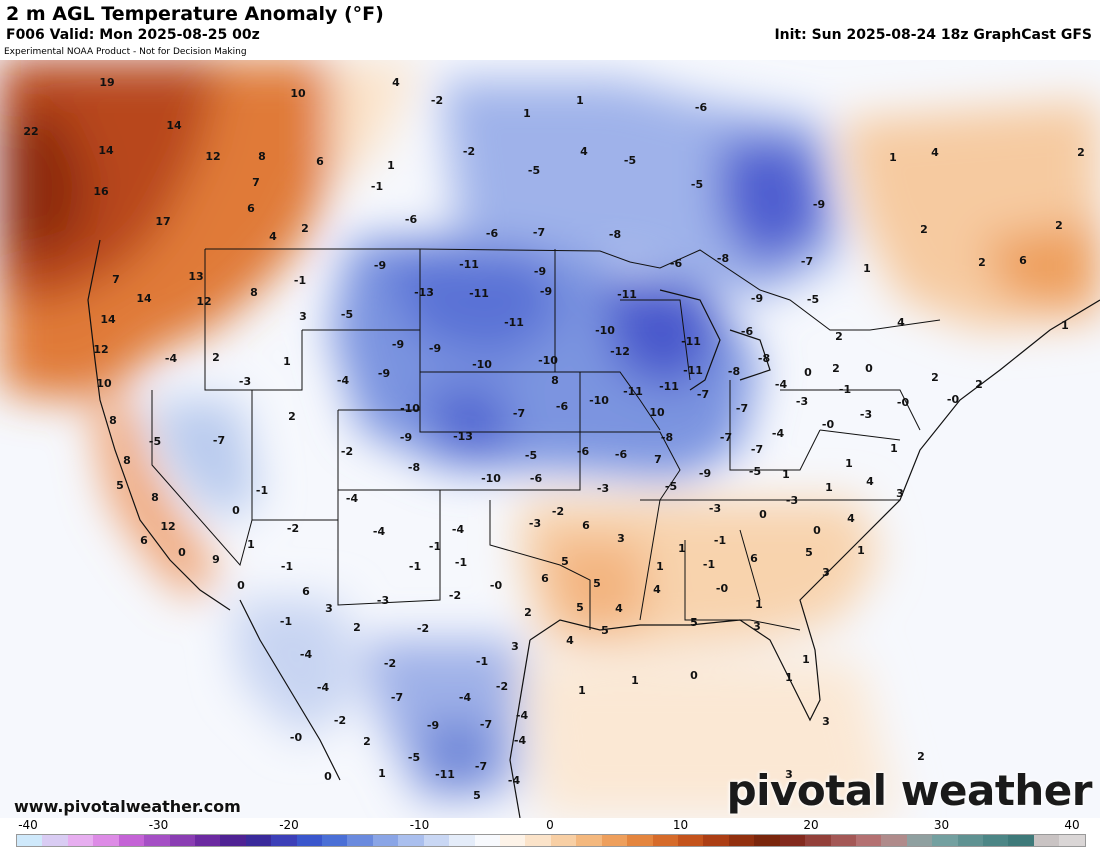  Describe the element at coordinates (680, 825) in the screenshot. I see `colorbar-tick-label: 10` at that location.